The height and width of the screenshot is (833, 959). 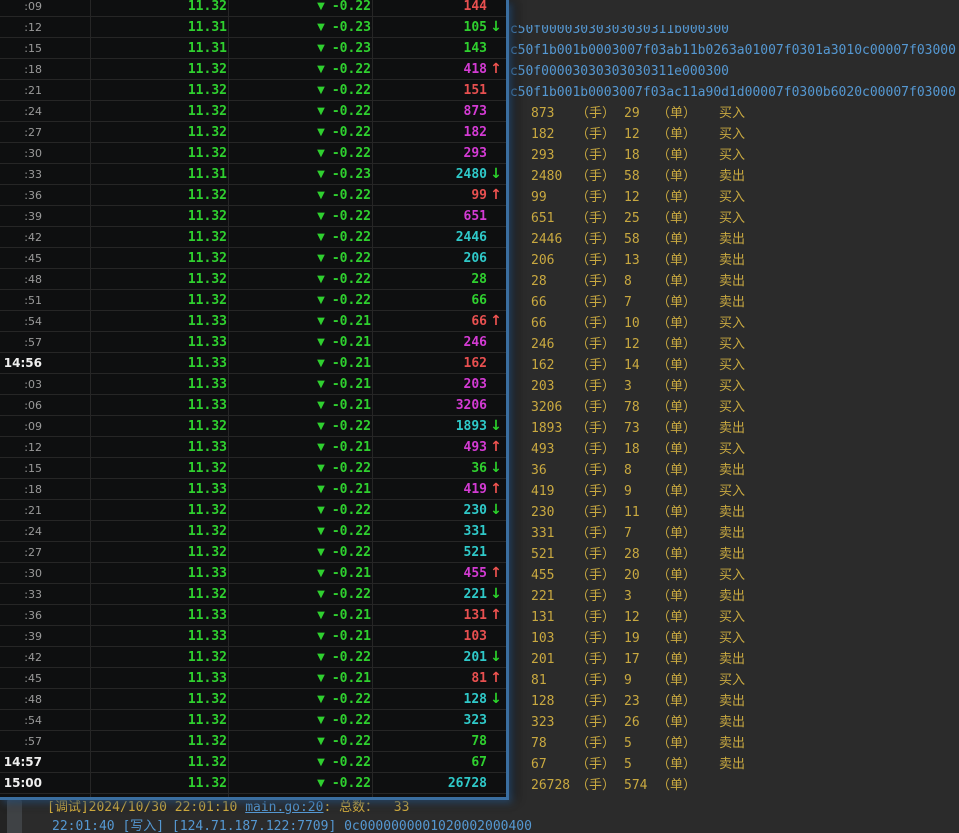 What do you see at coordinates (22, 363) in the screenshot?
I see `tick-time: 14:56` at bounding box center [22, 363].